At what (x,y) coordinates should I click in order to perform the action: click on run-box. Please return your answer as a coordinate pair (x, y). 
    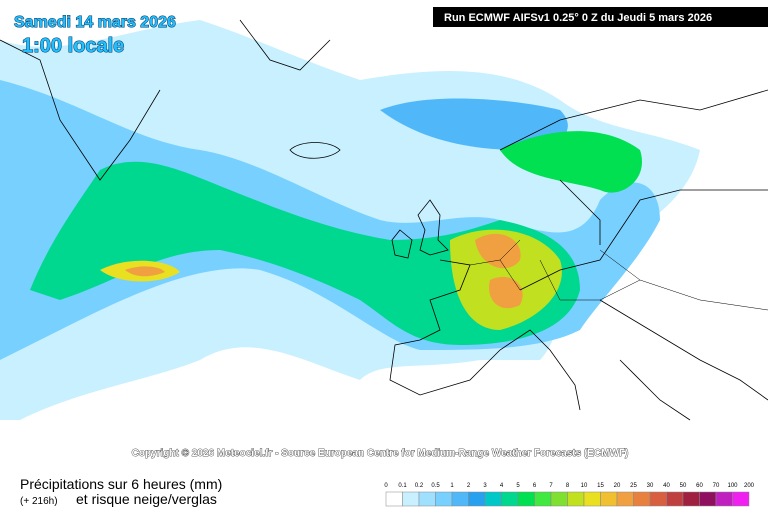
    Looking at the image, I should click on (600, 17).